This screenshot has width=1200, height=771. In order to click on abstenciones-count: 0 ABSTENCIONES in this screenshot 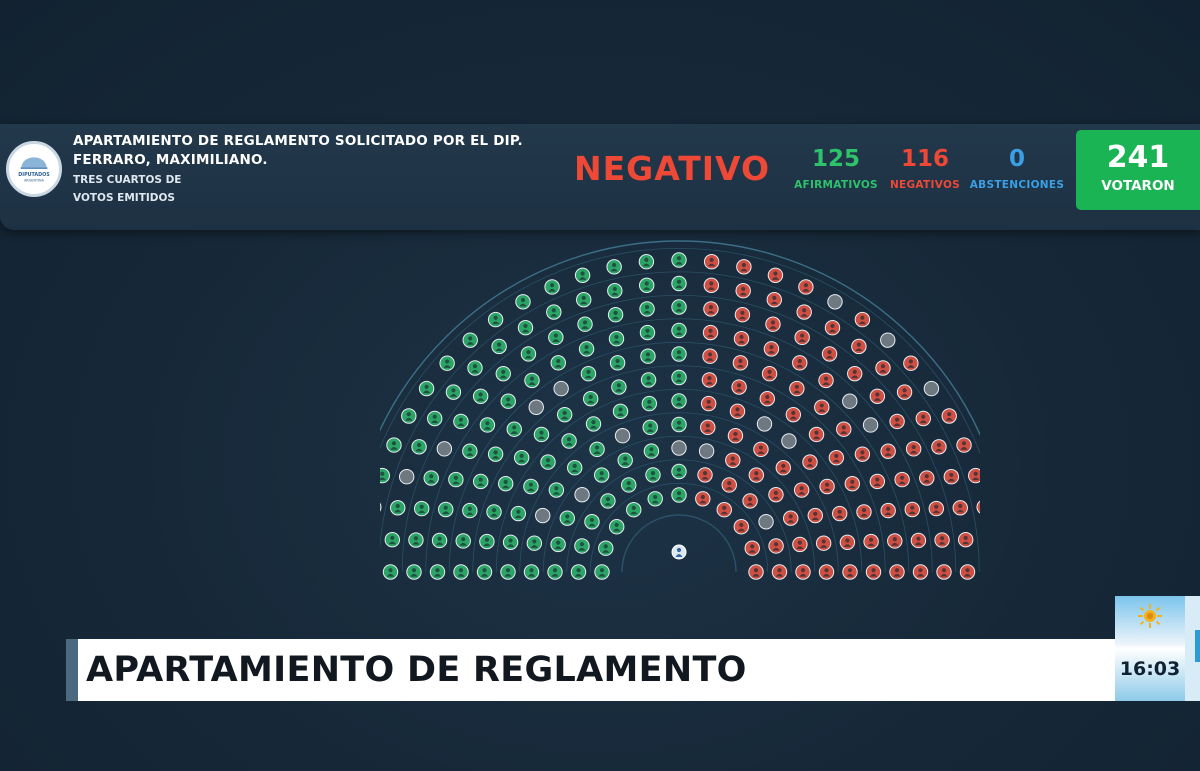, I will do `click(1017, 168)`.